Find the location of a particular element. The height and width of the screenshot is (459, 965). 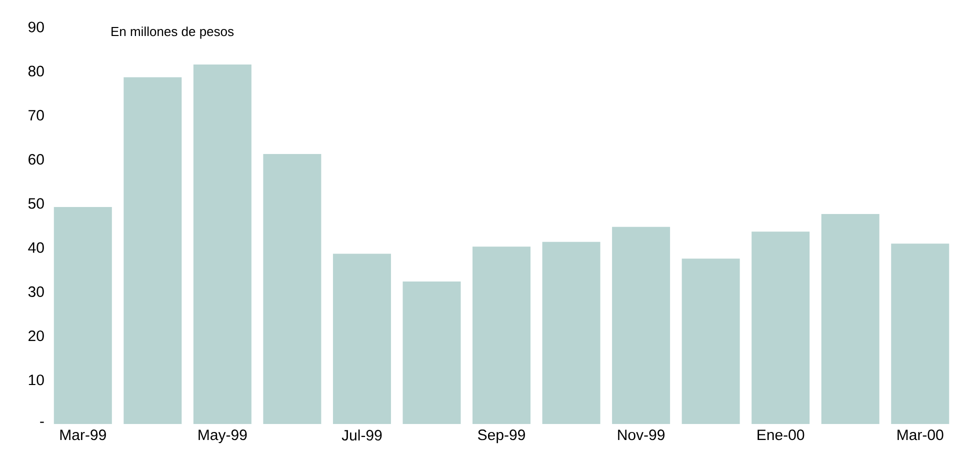

x-tick-label: Ene-00 is located at coordinates (781, 435).